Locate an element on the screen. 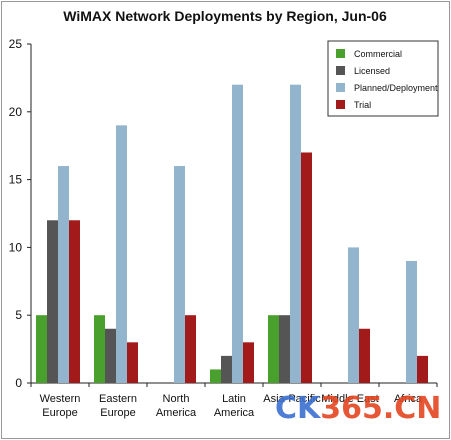 This screenshot has height=440, width=451. x-category-label: Middle East is located at coordinates (349, 399).